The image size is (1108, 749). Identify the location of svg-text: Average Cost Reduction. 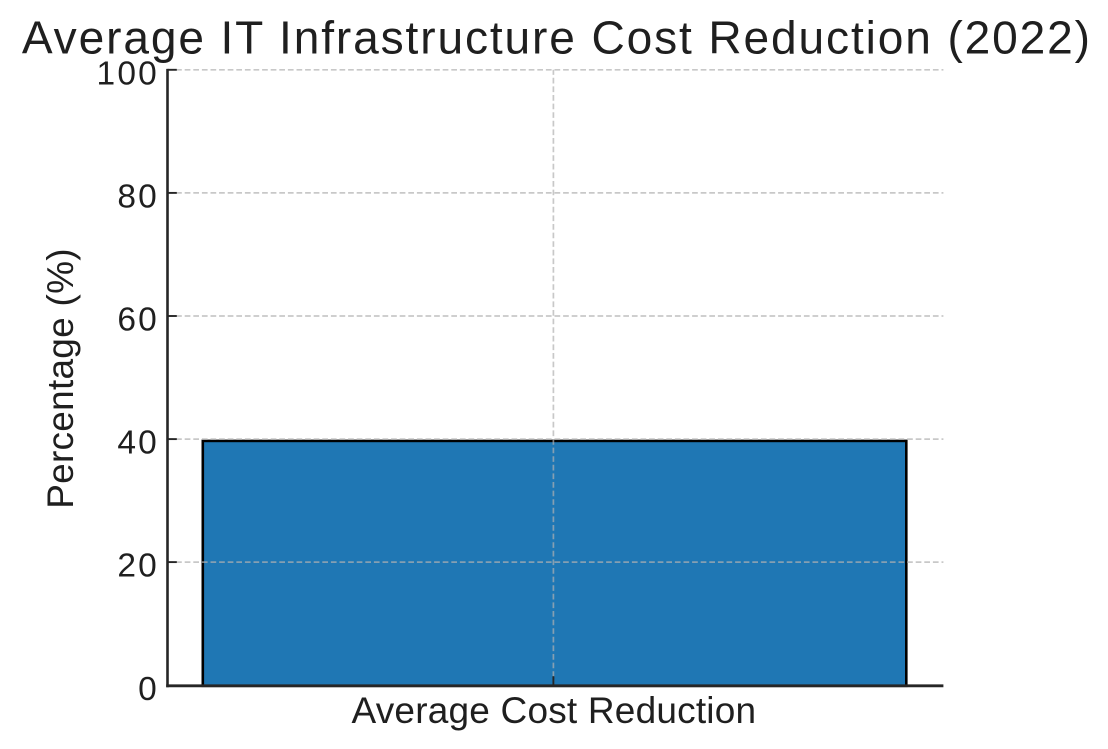
(554, 710).